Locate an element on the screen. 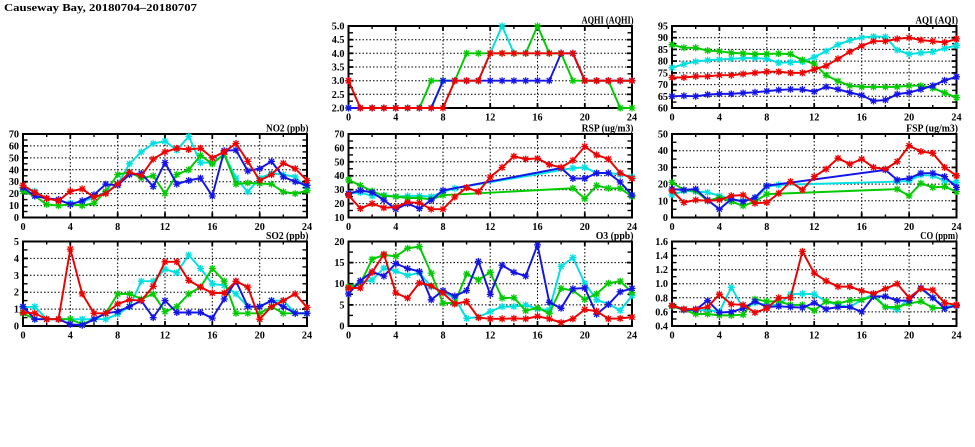 Image resolution: width=975 pixels, height=447 pixels. svg-text: 2.0 is located at coordinates (338, 109).